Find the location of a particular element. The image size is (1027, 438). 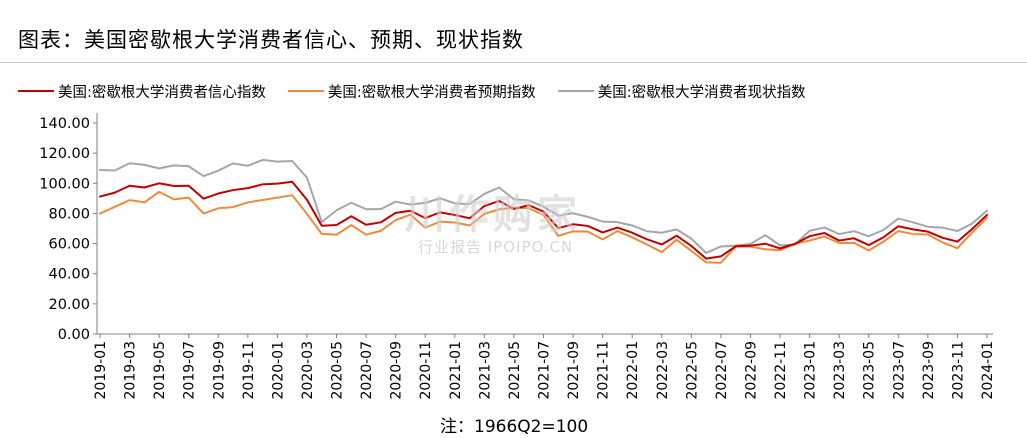

x-tick-label: 2020-07 is located at coordinates (367, 370).